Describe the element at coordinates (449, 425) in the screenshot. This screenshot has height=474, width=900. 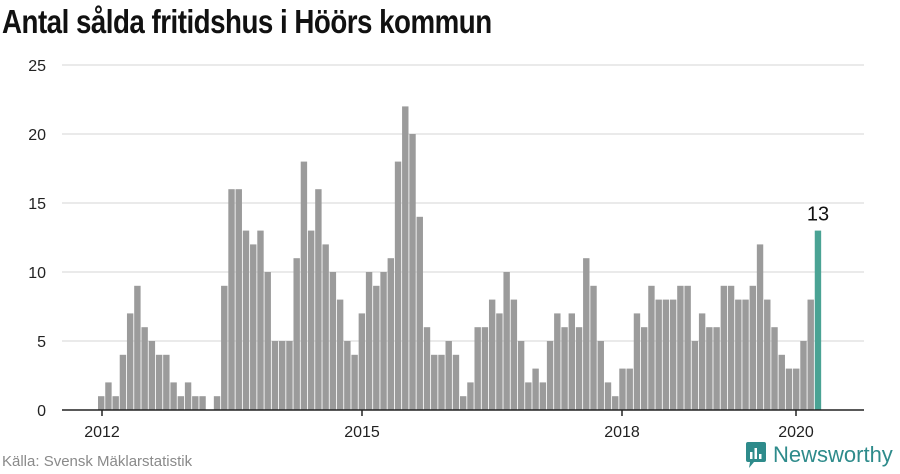
I see `x-tick-labels: 2012 2015 2018 2020` at that location.